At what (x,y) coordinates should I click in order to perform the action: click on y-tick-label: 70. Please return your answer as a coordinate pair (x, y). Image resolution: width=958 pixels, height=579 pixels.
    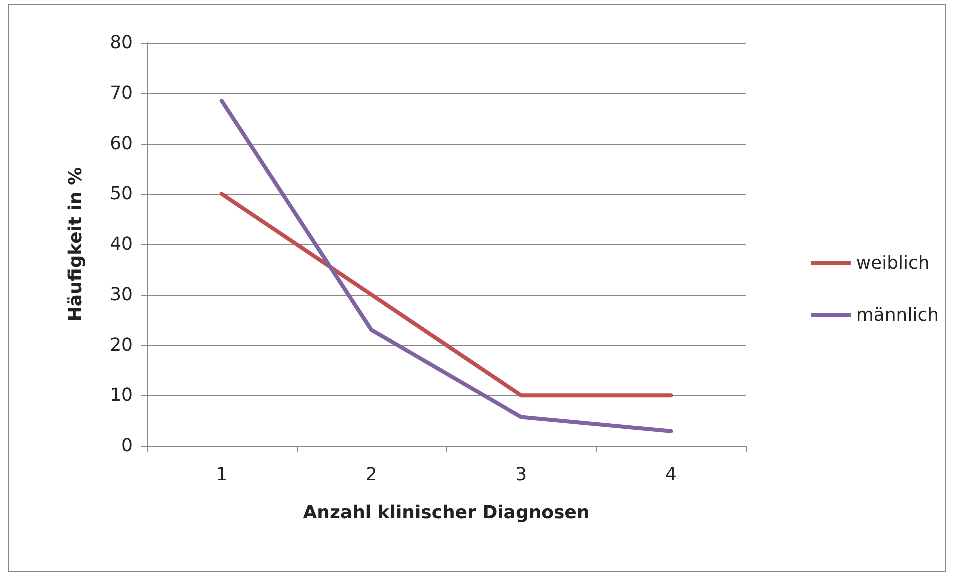
    Looking at the image, I should click on (121, 93).